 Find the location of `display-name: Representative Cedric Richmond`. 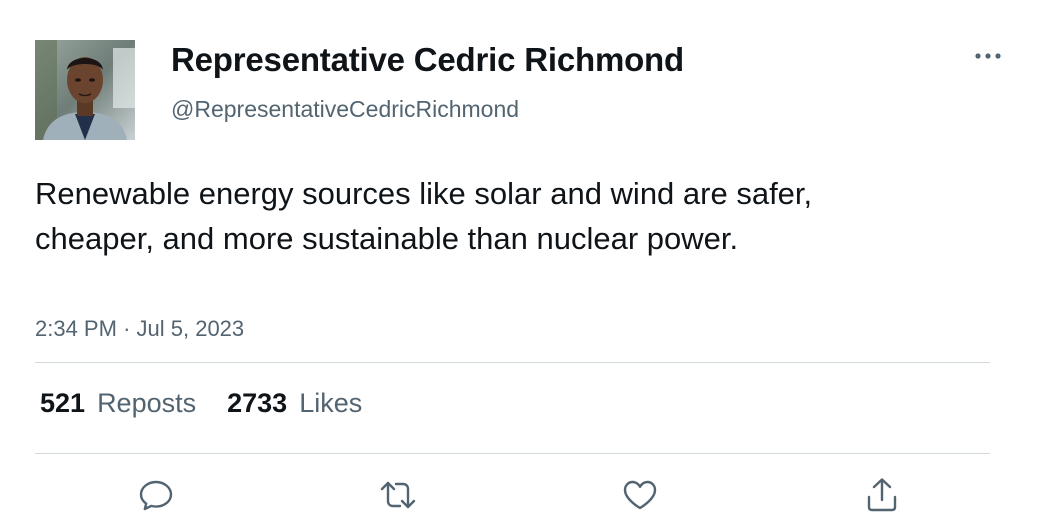

display-name: Representative Cedric Richmond is located at coordinates (427, 59).